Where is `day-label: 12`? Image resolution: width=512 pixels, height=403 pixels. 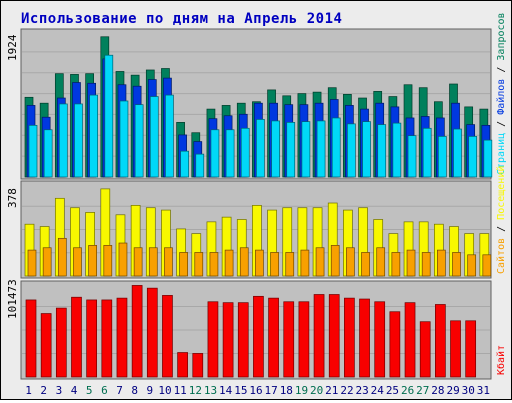 day-label: 12 is located at coordinates (195, 390).